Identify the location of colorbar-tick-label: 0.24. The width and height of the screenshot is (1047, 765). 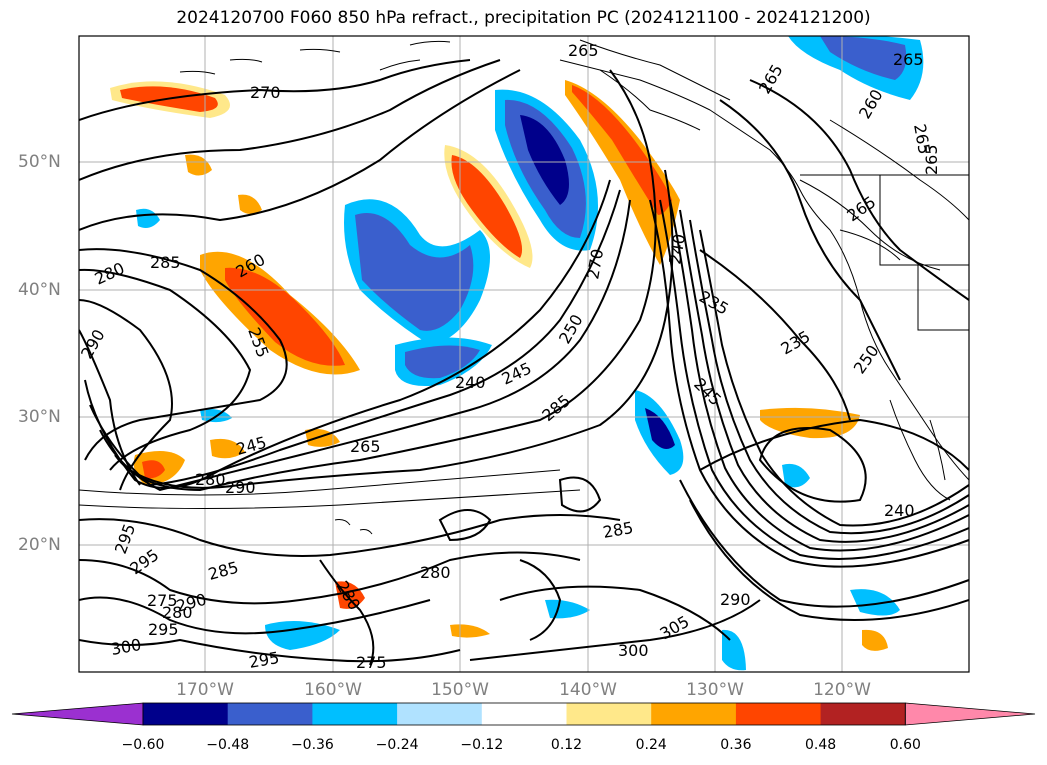
(651, 745).